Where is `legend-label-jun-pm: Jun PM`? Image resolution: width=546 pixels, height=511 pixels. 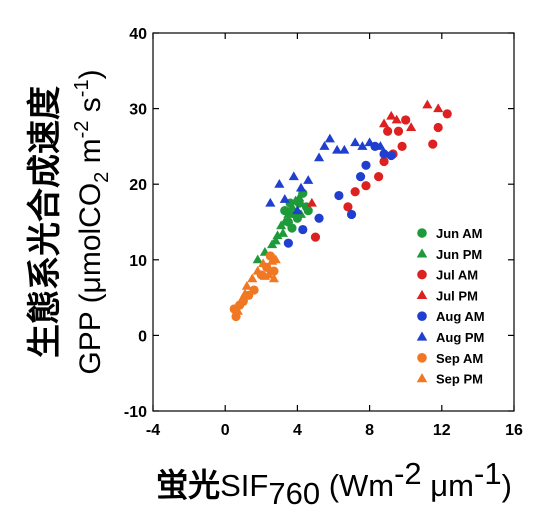
legend-label-jun-pm: Jun PM is located at coordinates (459, 254).